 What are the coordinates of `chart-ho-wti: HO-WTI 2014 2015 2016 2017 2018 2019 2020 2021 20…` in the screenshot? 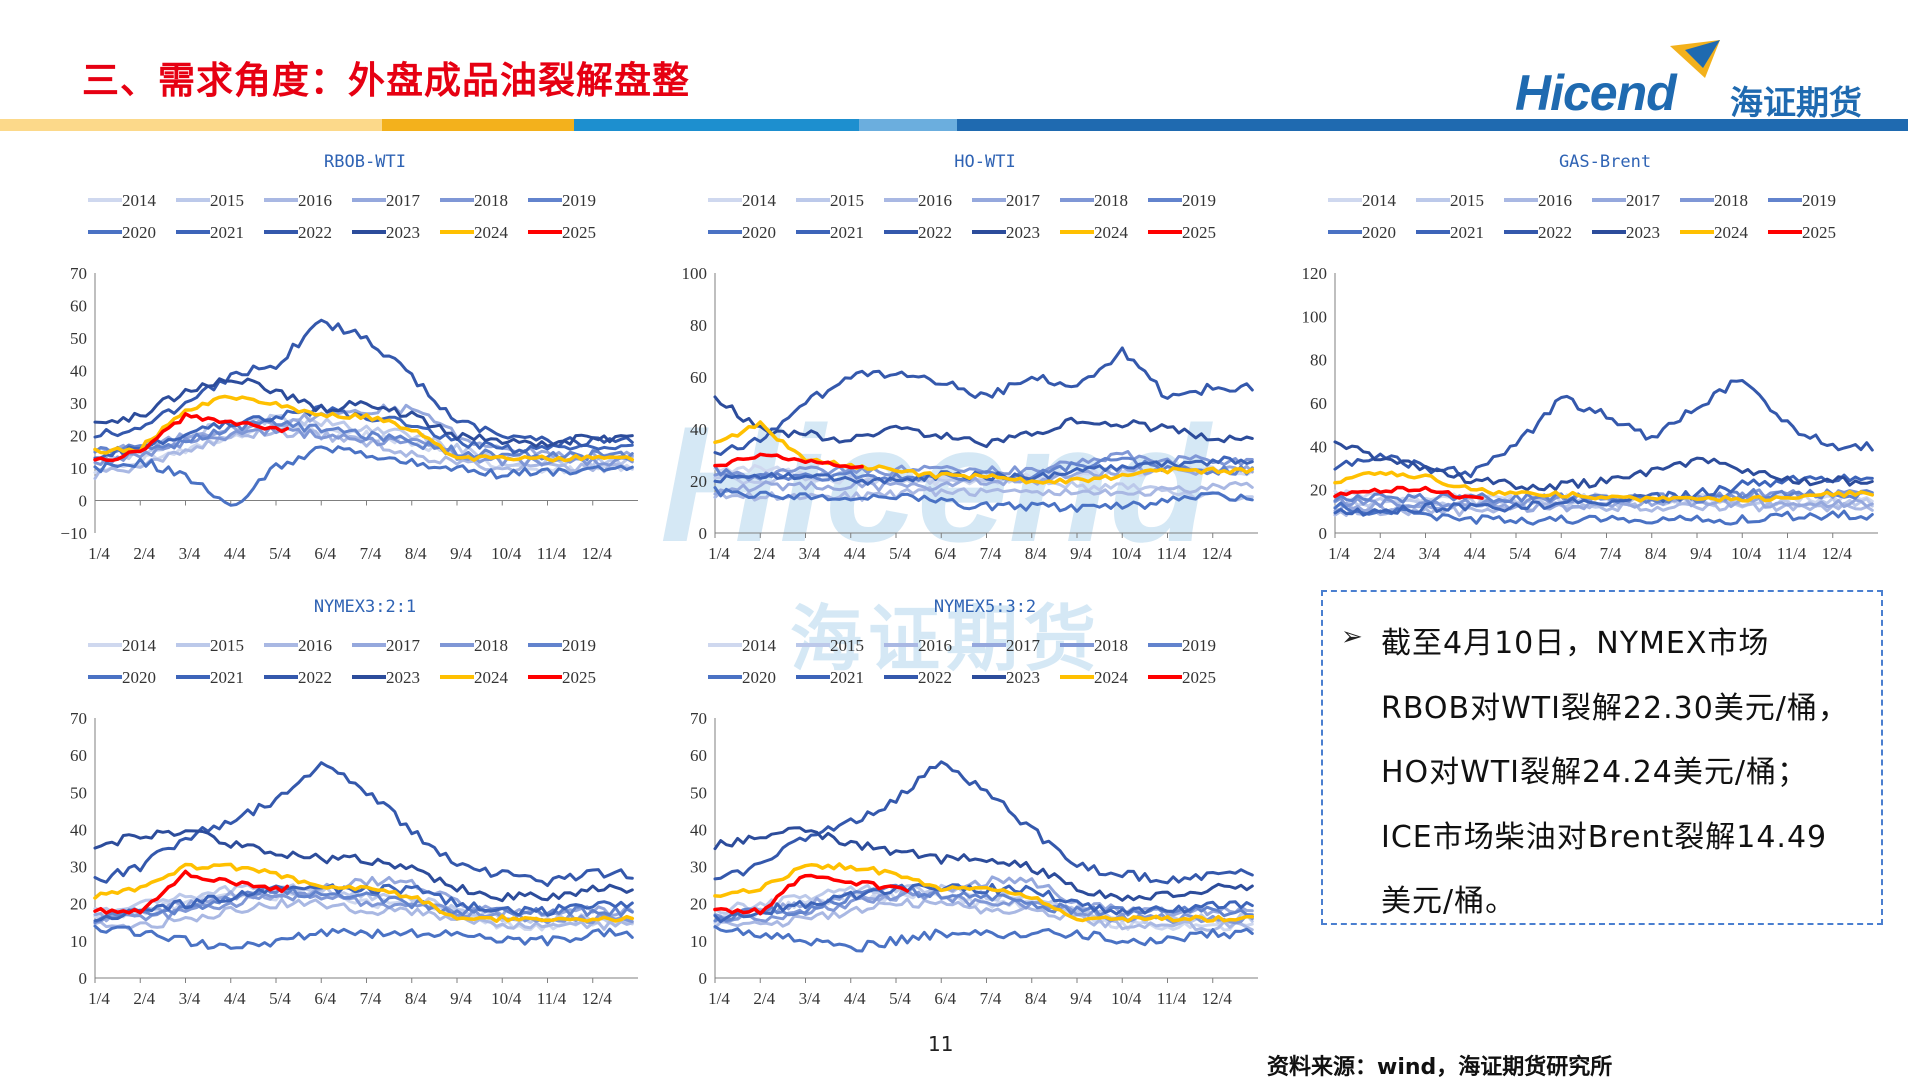 It's located at (960, 360).